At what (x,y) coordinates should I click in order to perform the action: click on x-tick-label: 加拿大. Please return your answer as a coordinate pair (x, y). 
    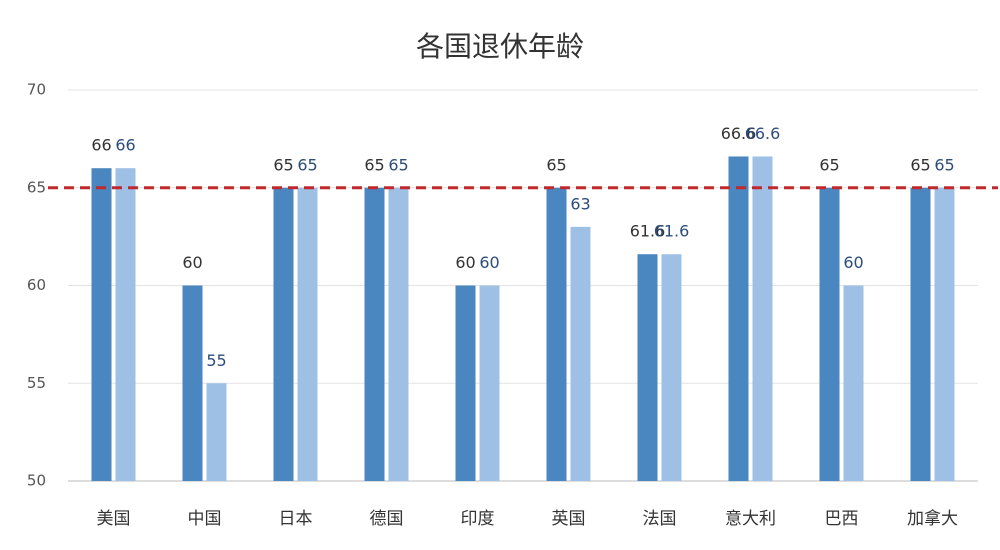
    Looking at the image, I should click on (932, 518).